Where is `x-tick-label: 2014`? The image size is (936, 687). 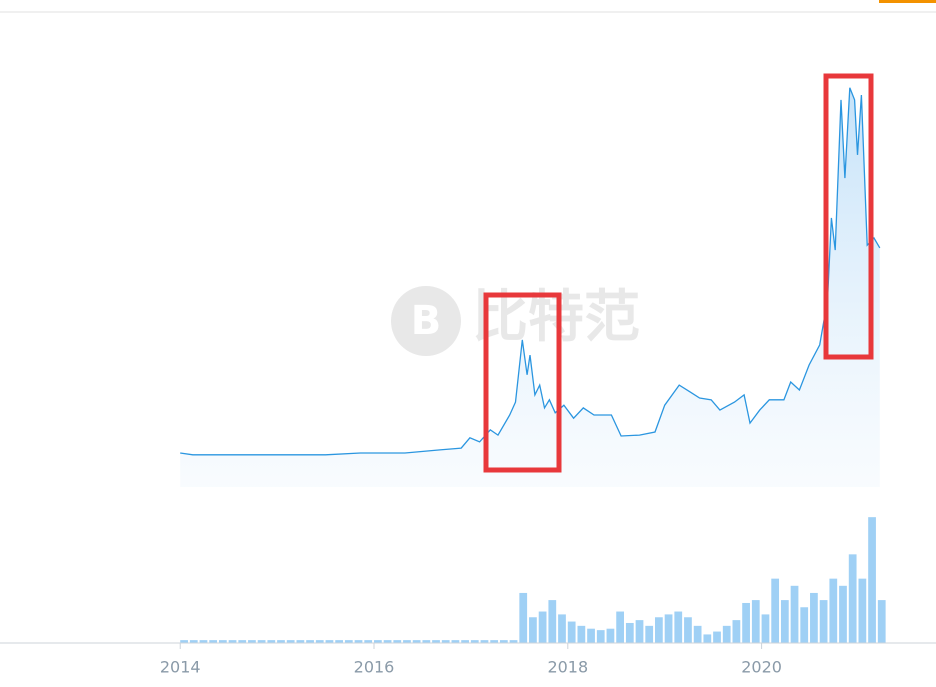
x-tick-label: 2014 is located at coordinates (180, 667).